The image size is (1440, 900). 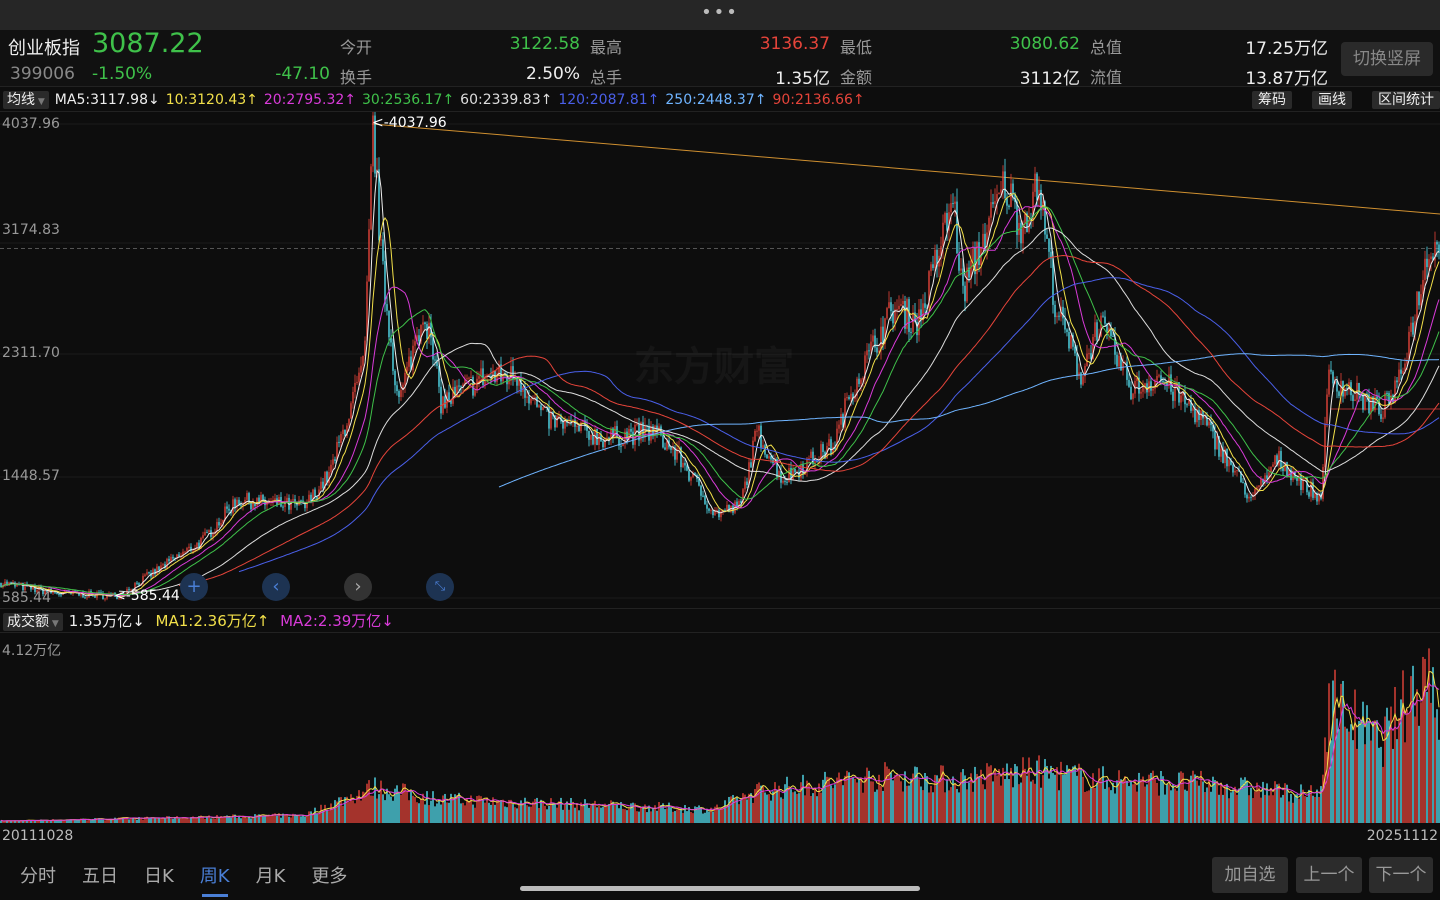 What do you see at coordinates (440, 587) in the screenshot?
I see `zoom-out-button: ⤡` at bounding box center [440, 587].